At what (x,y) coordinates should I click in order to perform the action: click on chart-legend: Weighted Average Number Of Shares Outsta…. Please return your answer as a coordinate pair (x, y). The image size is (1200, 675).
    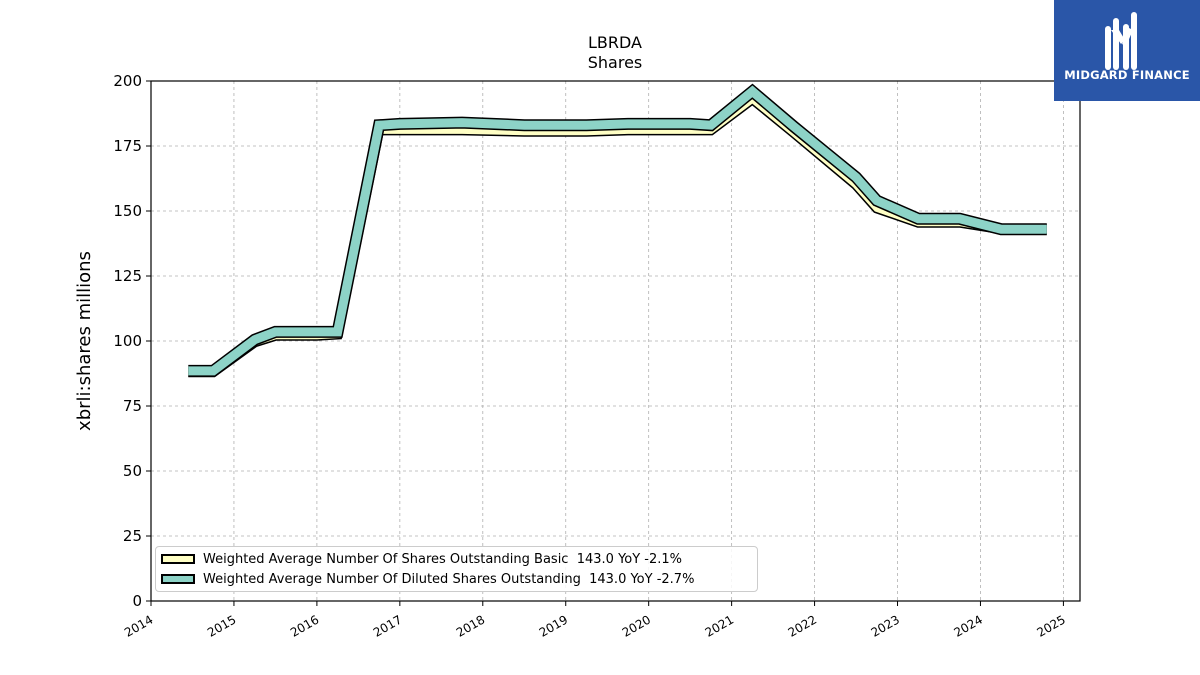
    Looking at the image, I should click on (456, 569).